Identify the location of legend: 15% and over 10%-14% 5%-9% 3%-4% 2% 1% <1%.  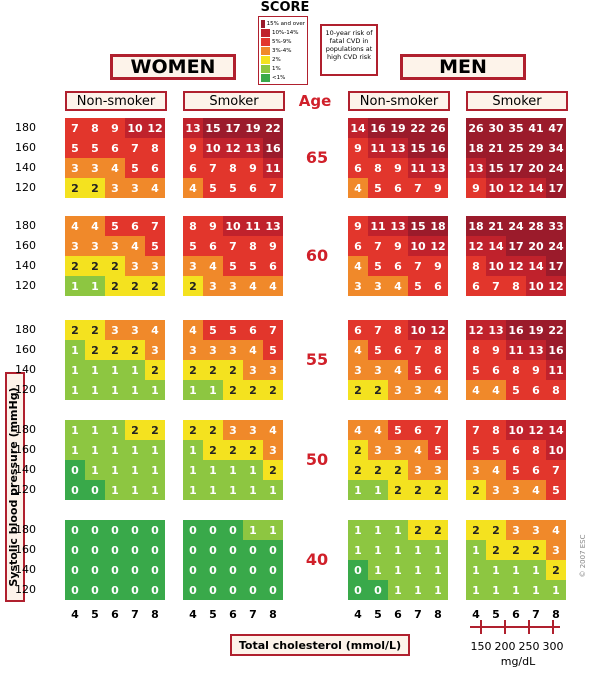
(283, 50).